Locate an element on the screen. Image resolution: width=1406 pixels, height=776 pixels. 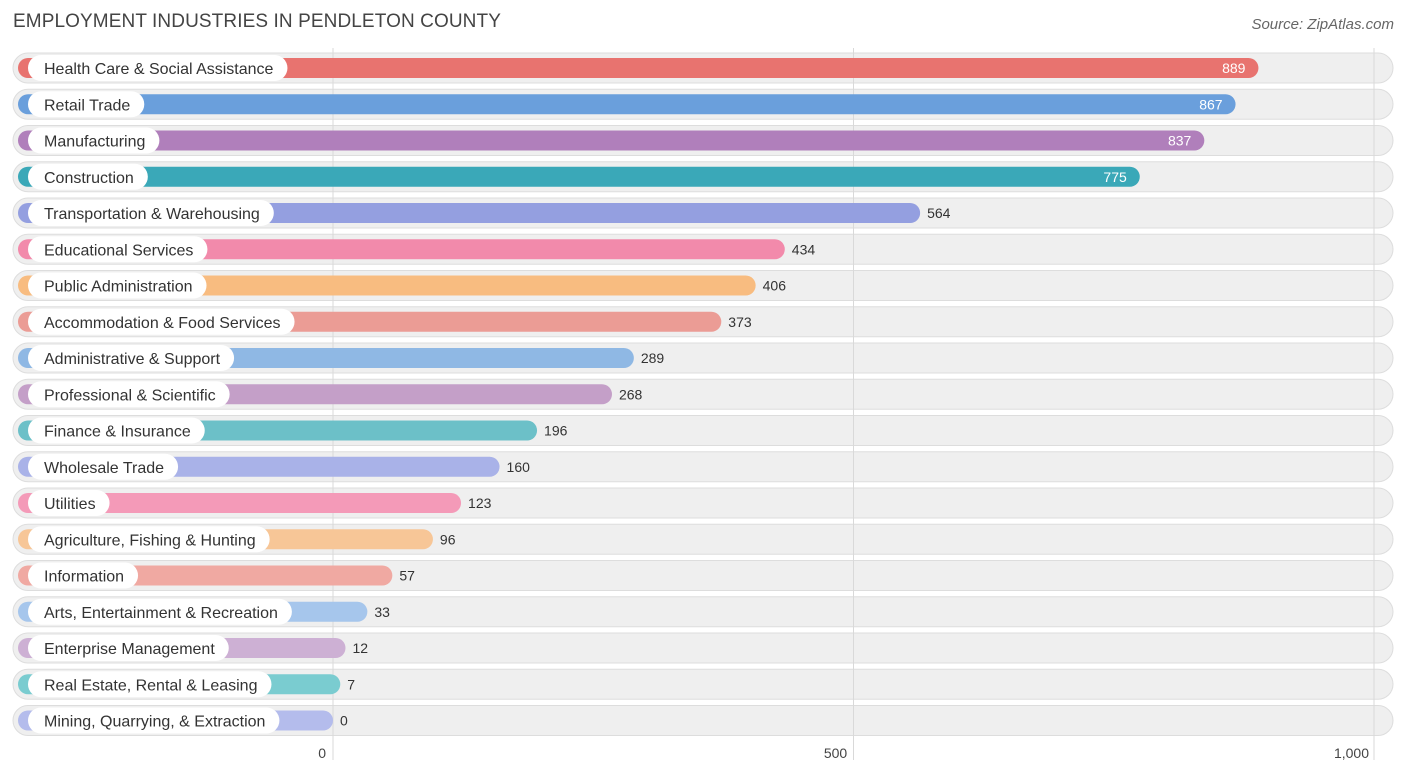
bar-row: Educational Services 434 is located at coordinates (417, 249).